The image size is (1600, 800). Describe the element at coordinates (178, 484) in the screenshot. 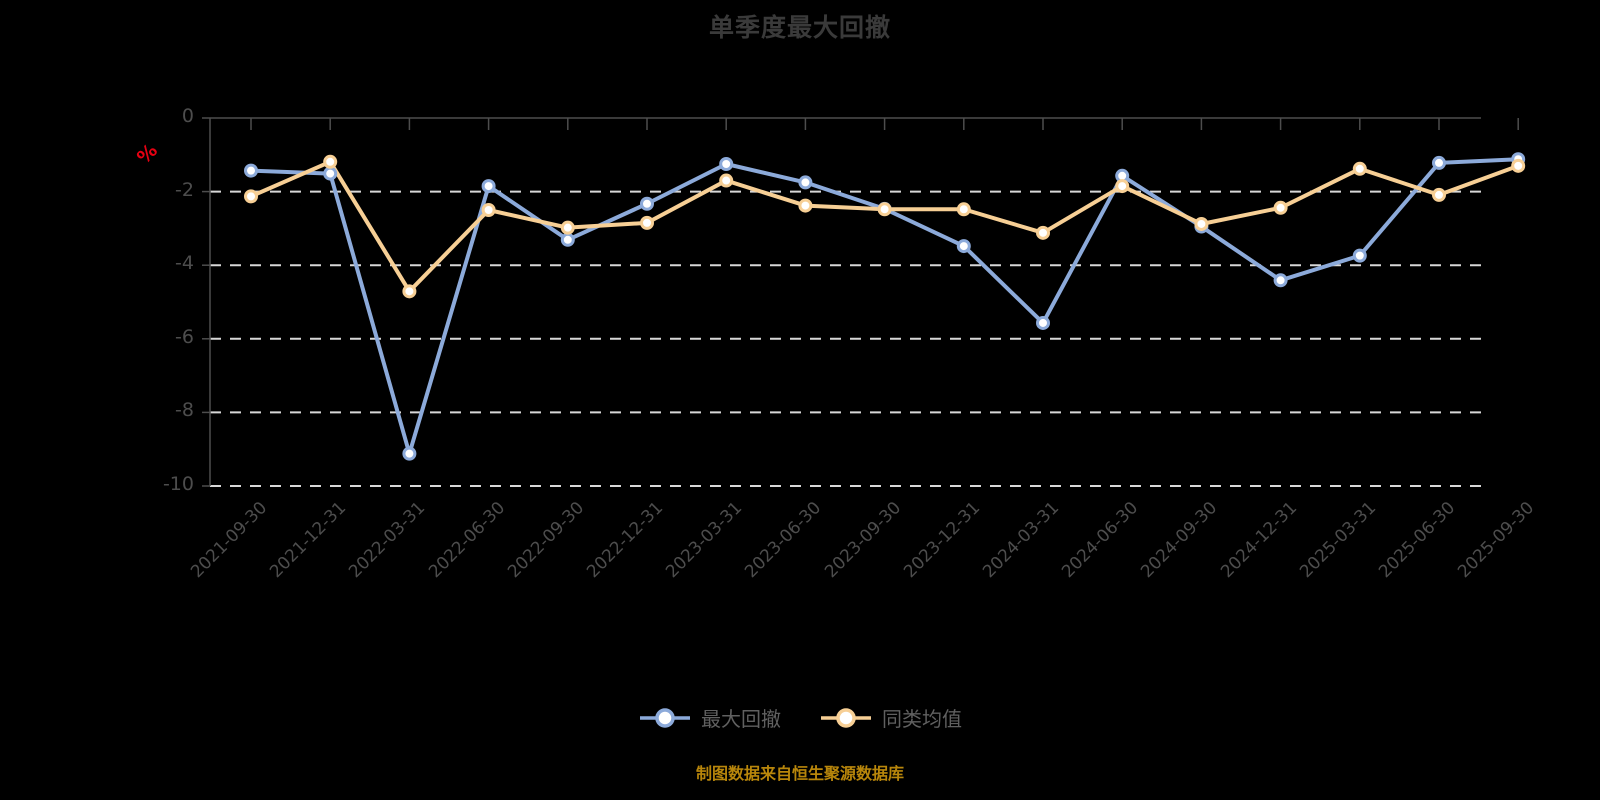

I see `y-axis-tick-label: -10` at that location.